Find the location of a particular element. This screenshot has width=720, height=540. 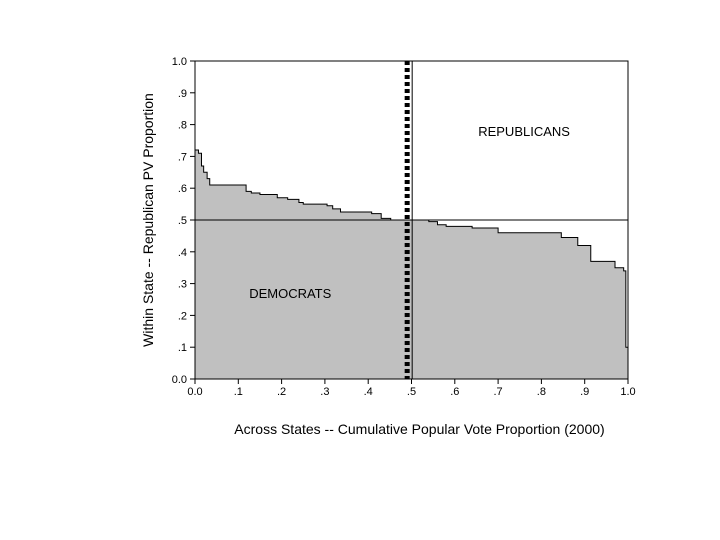

x-tick-label: 0.0 is located at coordinates (194, 392).